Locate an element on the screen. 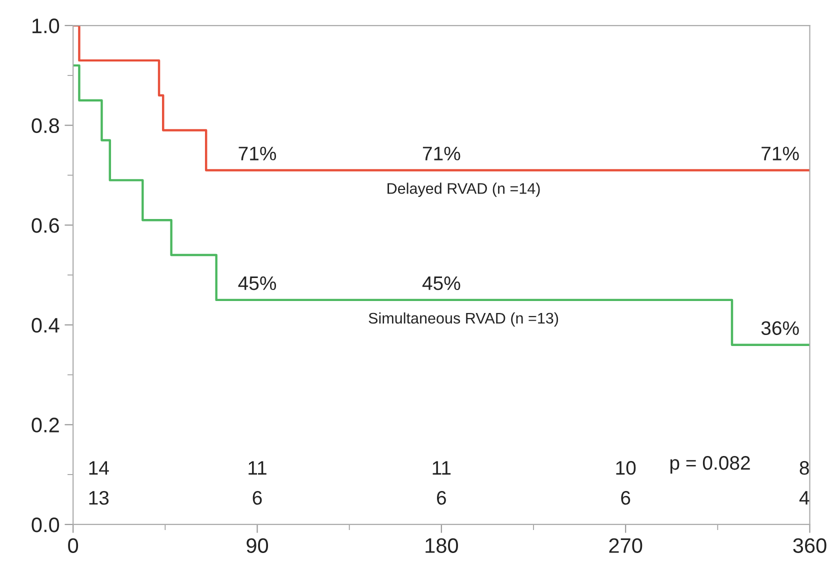 This screenshot has height=567, width=840. x-tick-label: 90 is located at coordinates (257, 545).